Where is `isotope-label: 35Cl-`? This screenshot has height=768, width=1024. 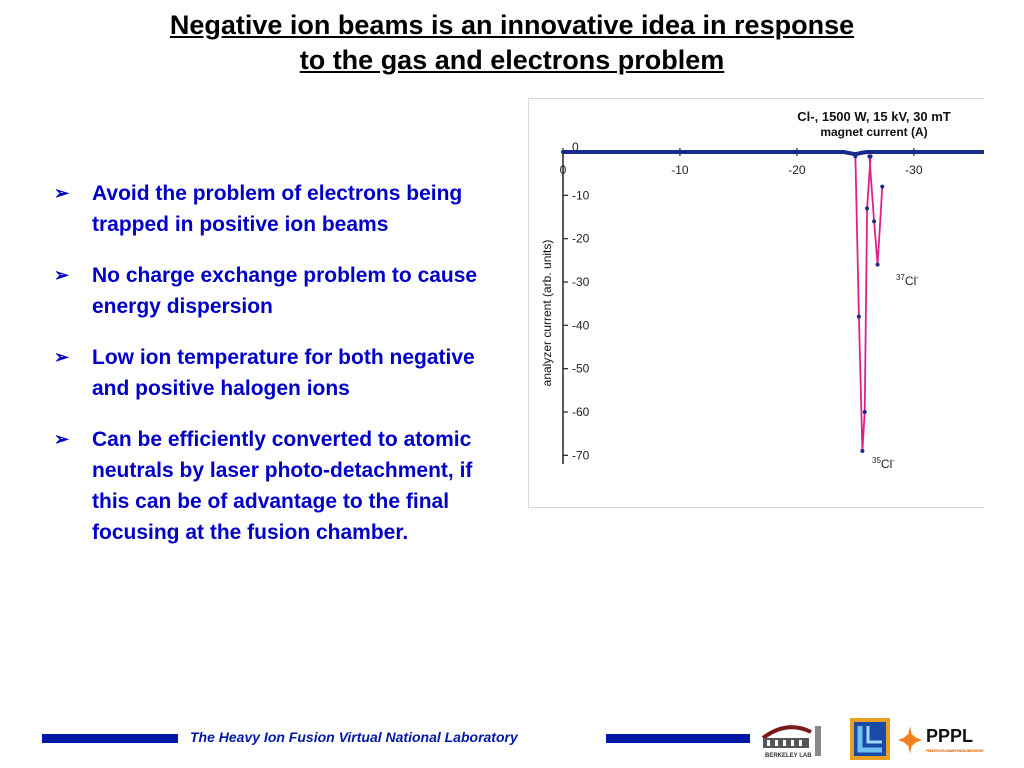 isotope-label: 35Cl- is located at coordinates (883, 463).